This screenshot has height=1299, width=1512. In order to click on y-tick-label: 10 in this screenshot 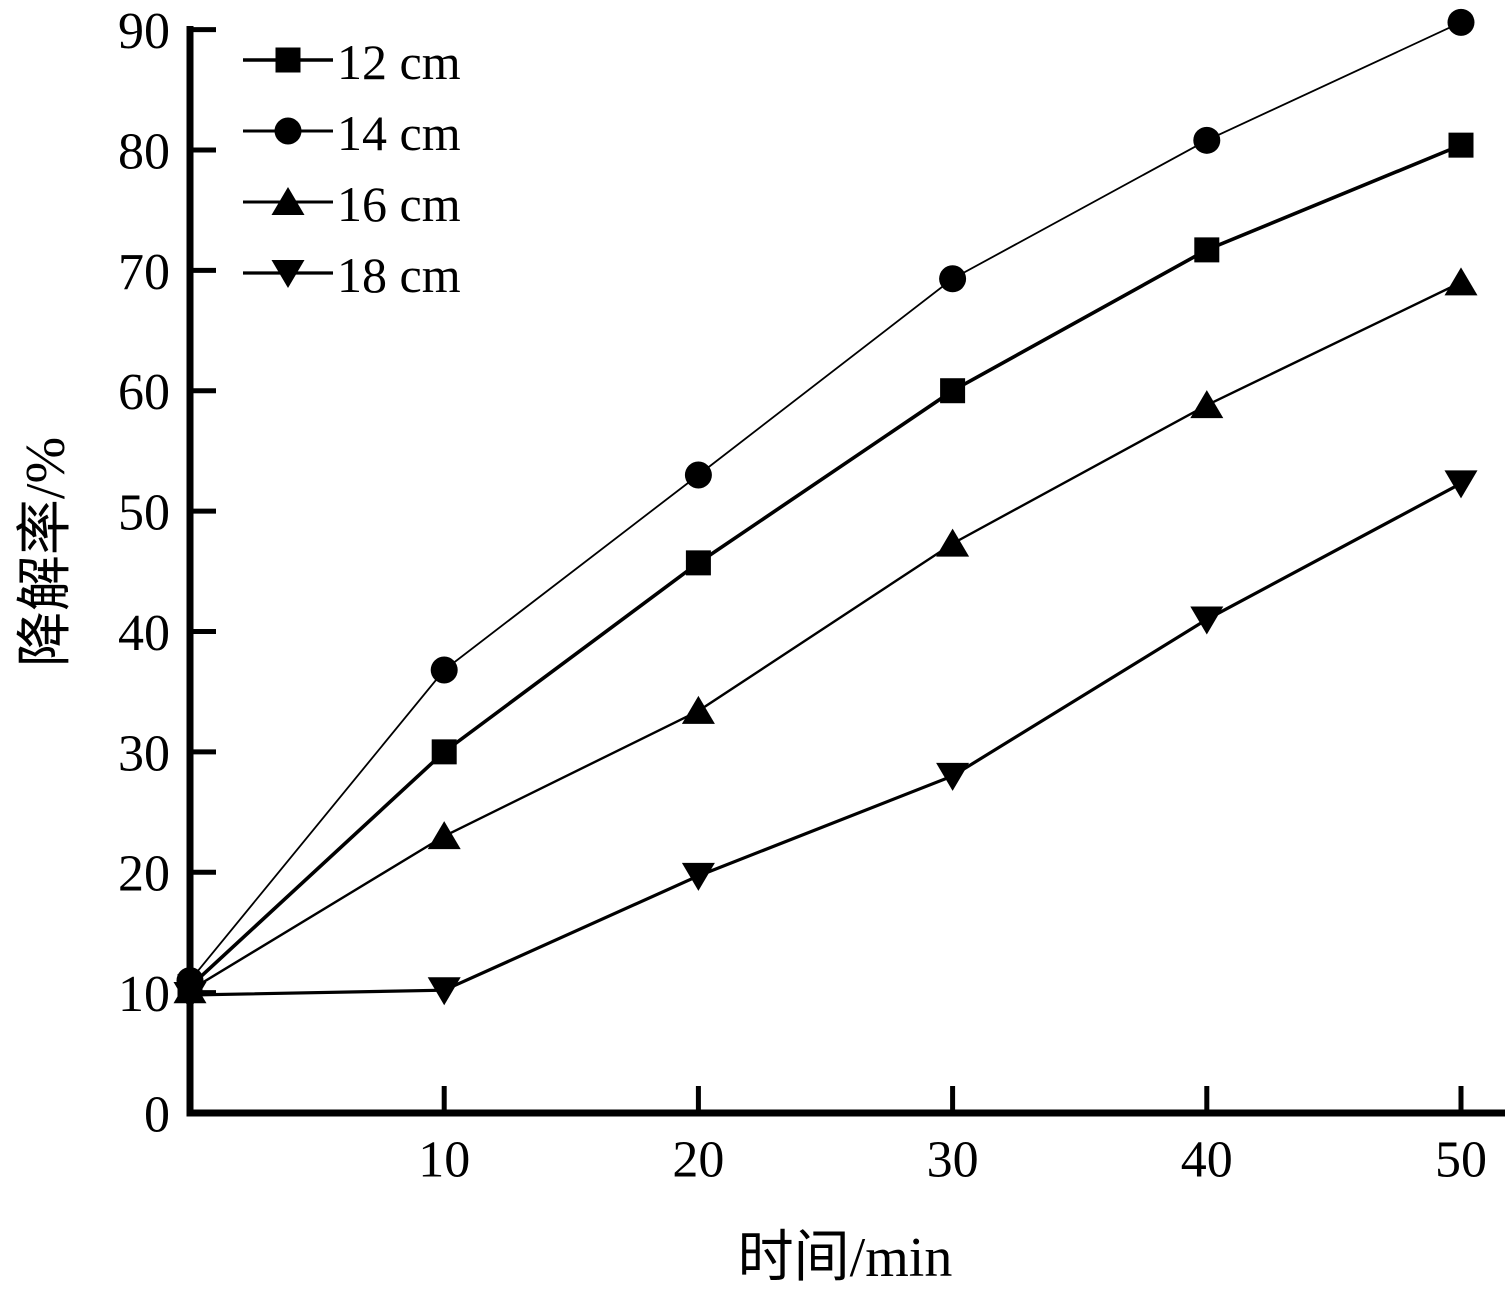, I will do `click(144, 994)`.